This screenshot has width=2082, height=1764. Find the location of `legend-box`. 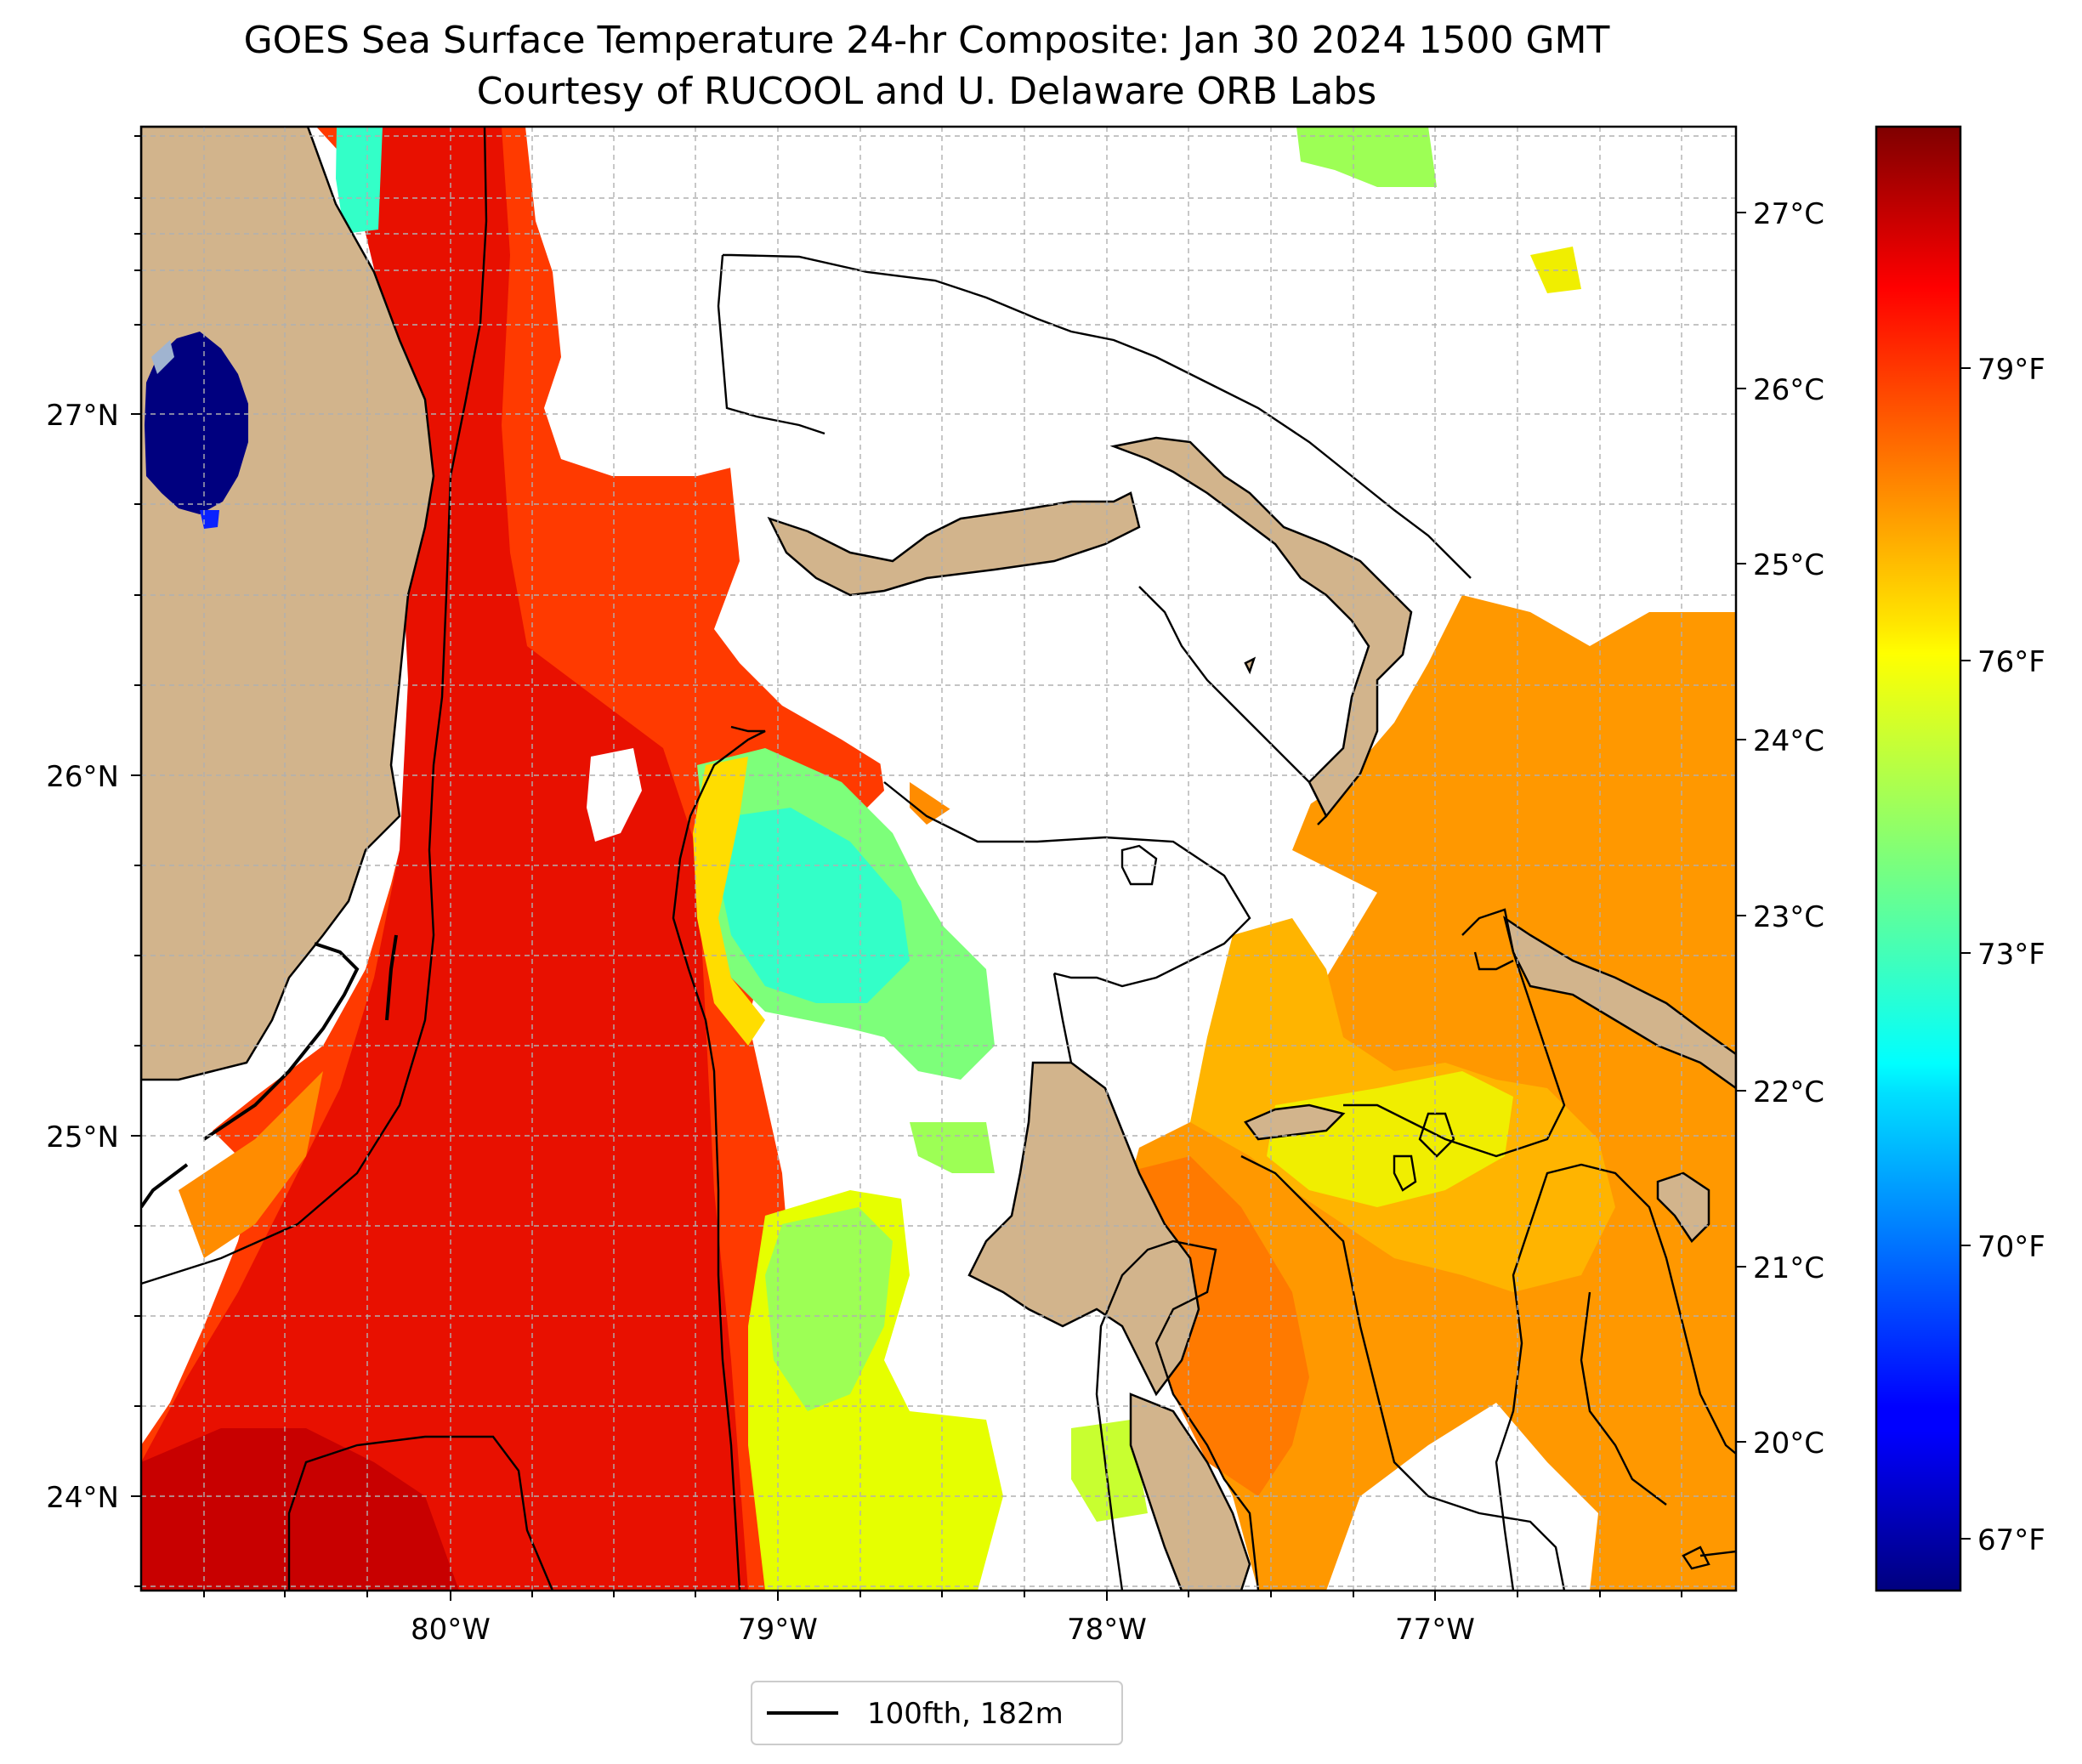

legend-box is located at coordinates (937, 1713).